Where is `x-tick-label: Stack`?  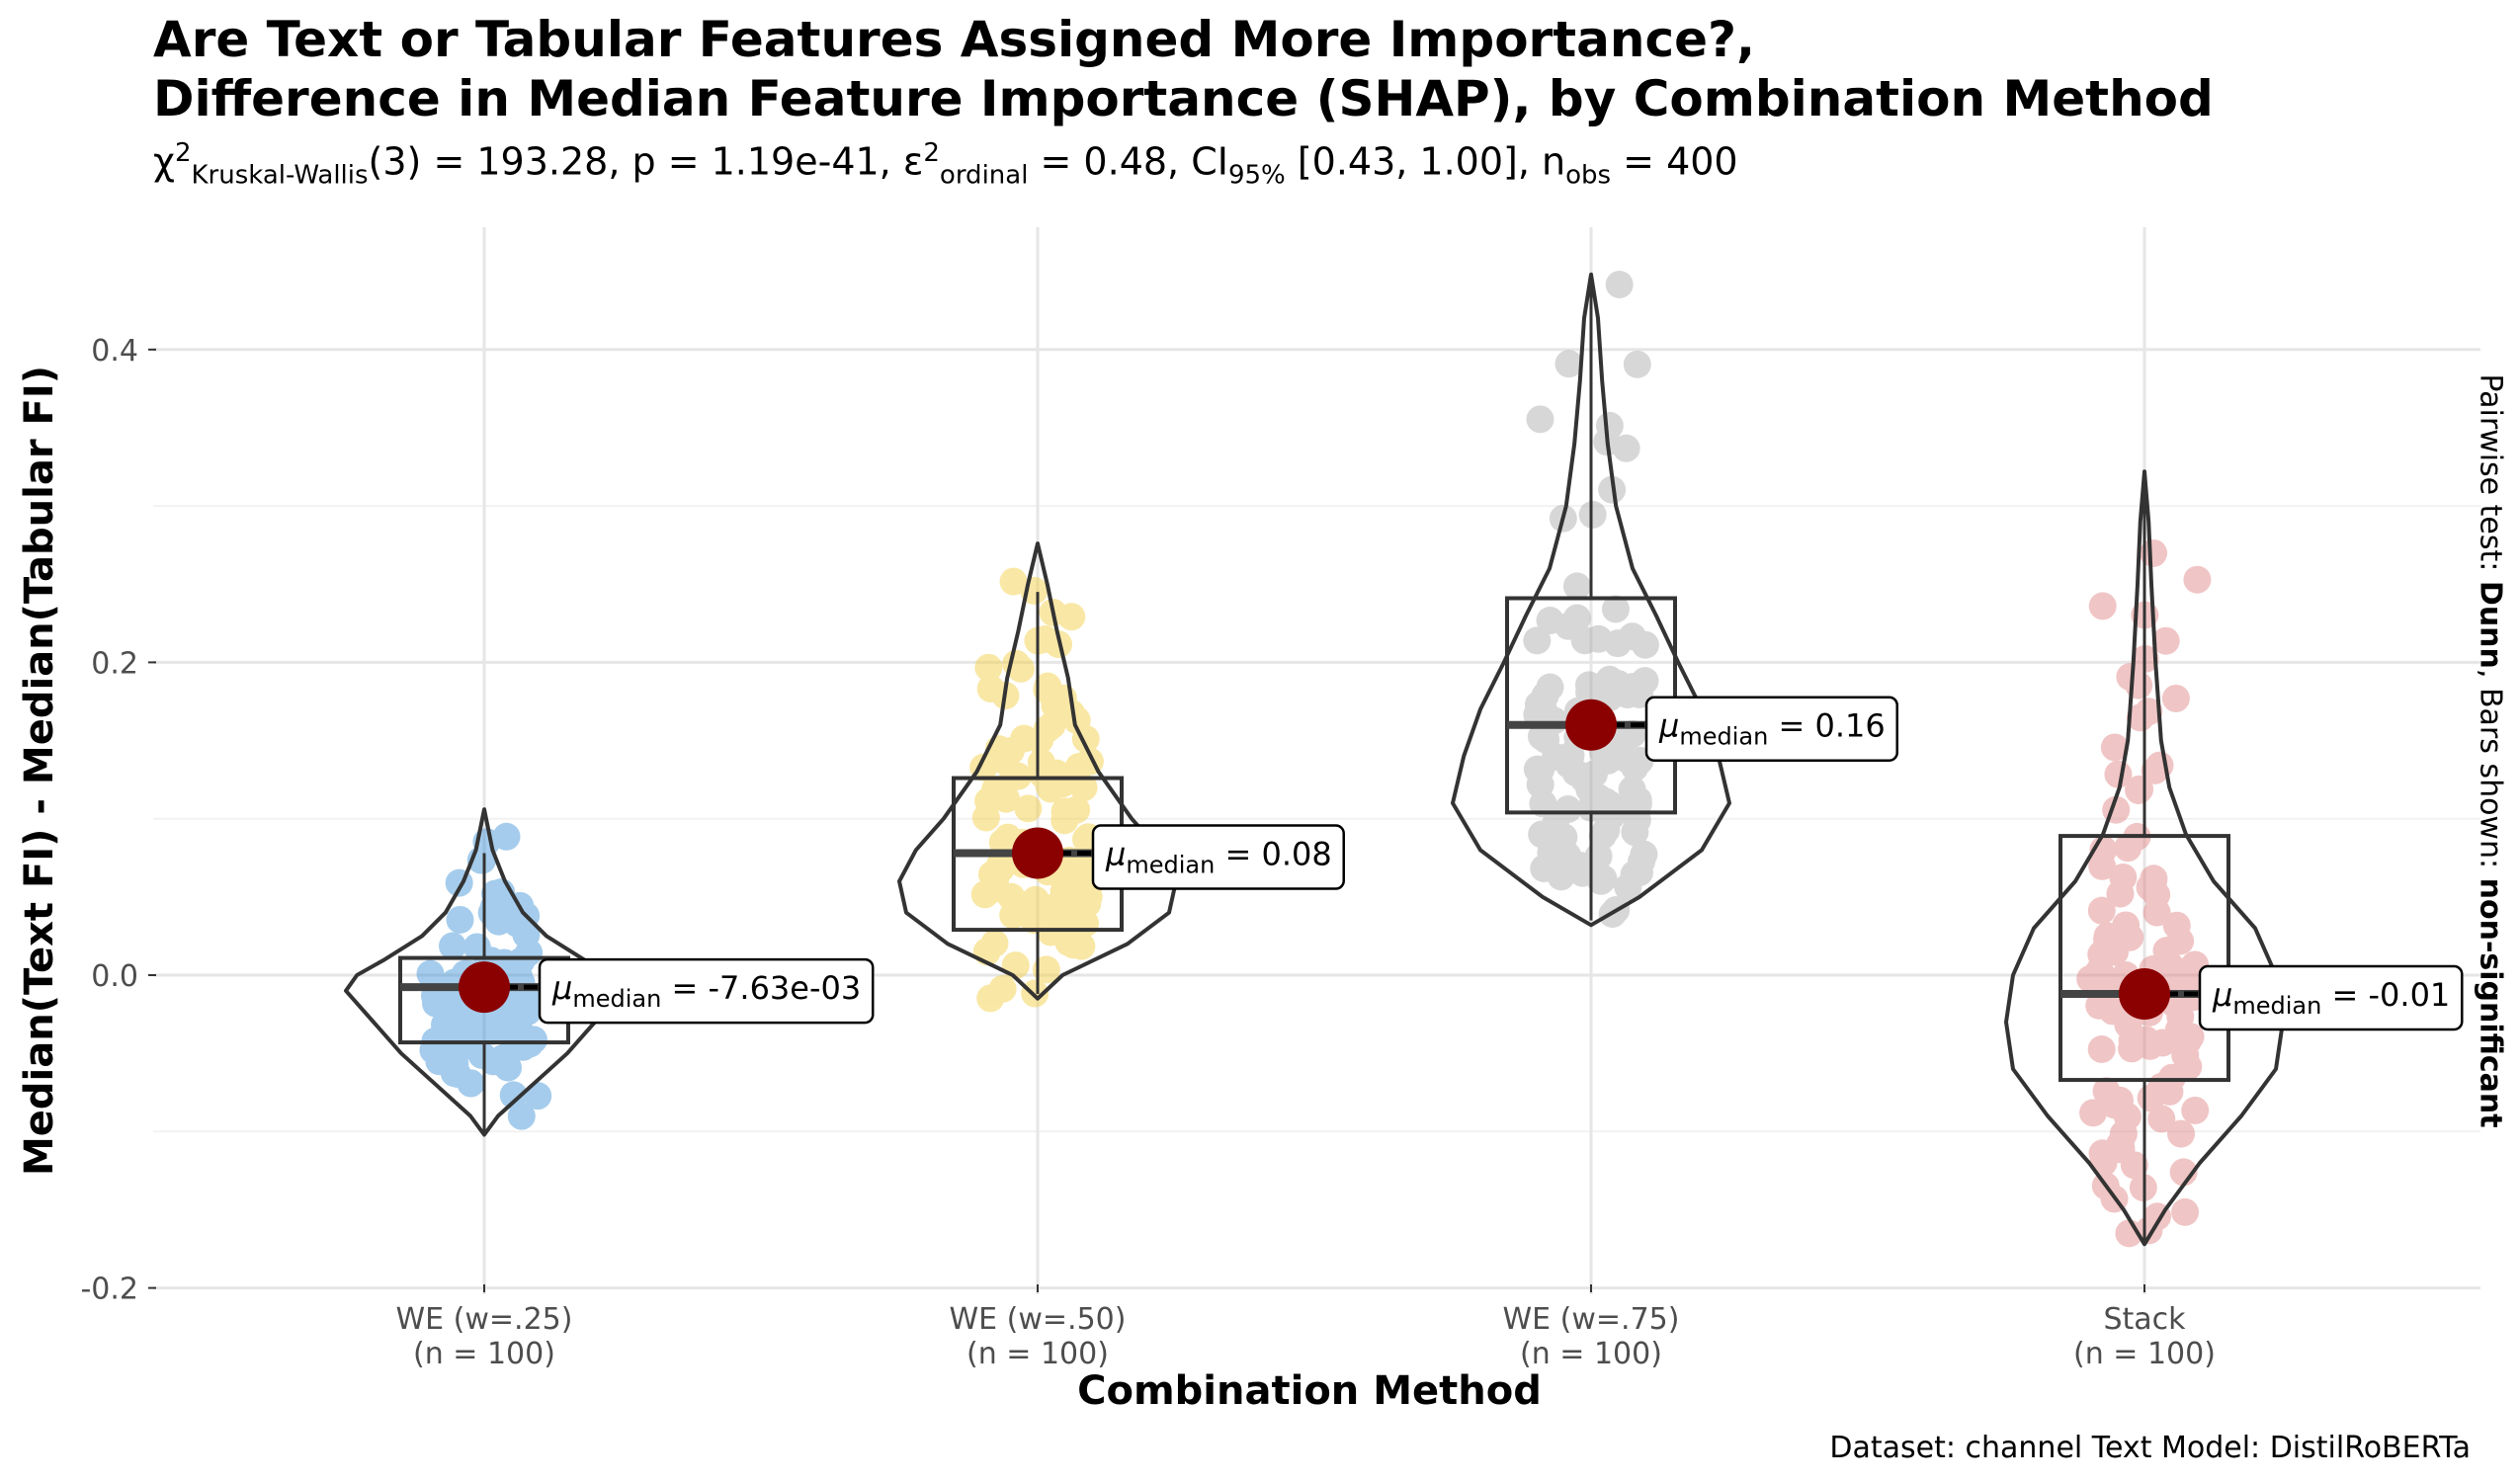
x-tick-label: Stack is located at coordinates (2144, 1319).